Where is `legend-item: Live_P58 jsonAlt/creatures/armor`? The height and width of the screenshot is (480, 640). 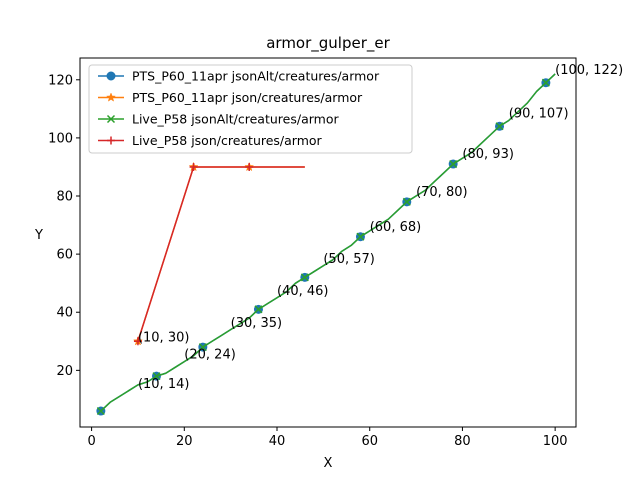
legend-item: Live_P58 jsonAlt/creatures/armor is located at coordinates (218, 119).